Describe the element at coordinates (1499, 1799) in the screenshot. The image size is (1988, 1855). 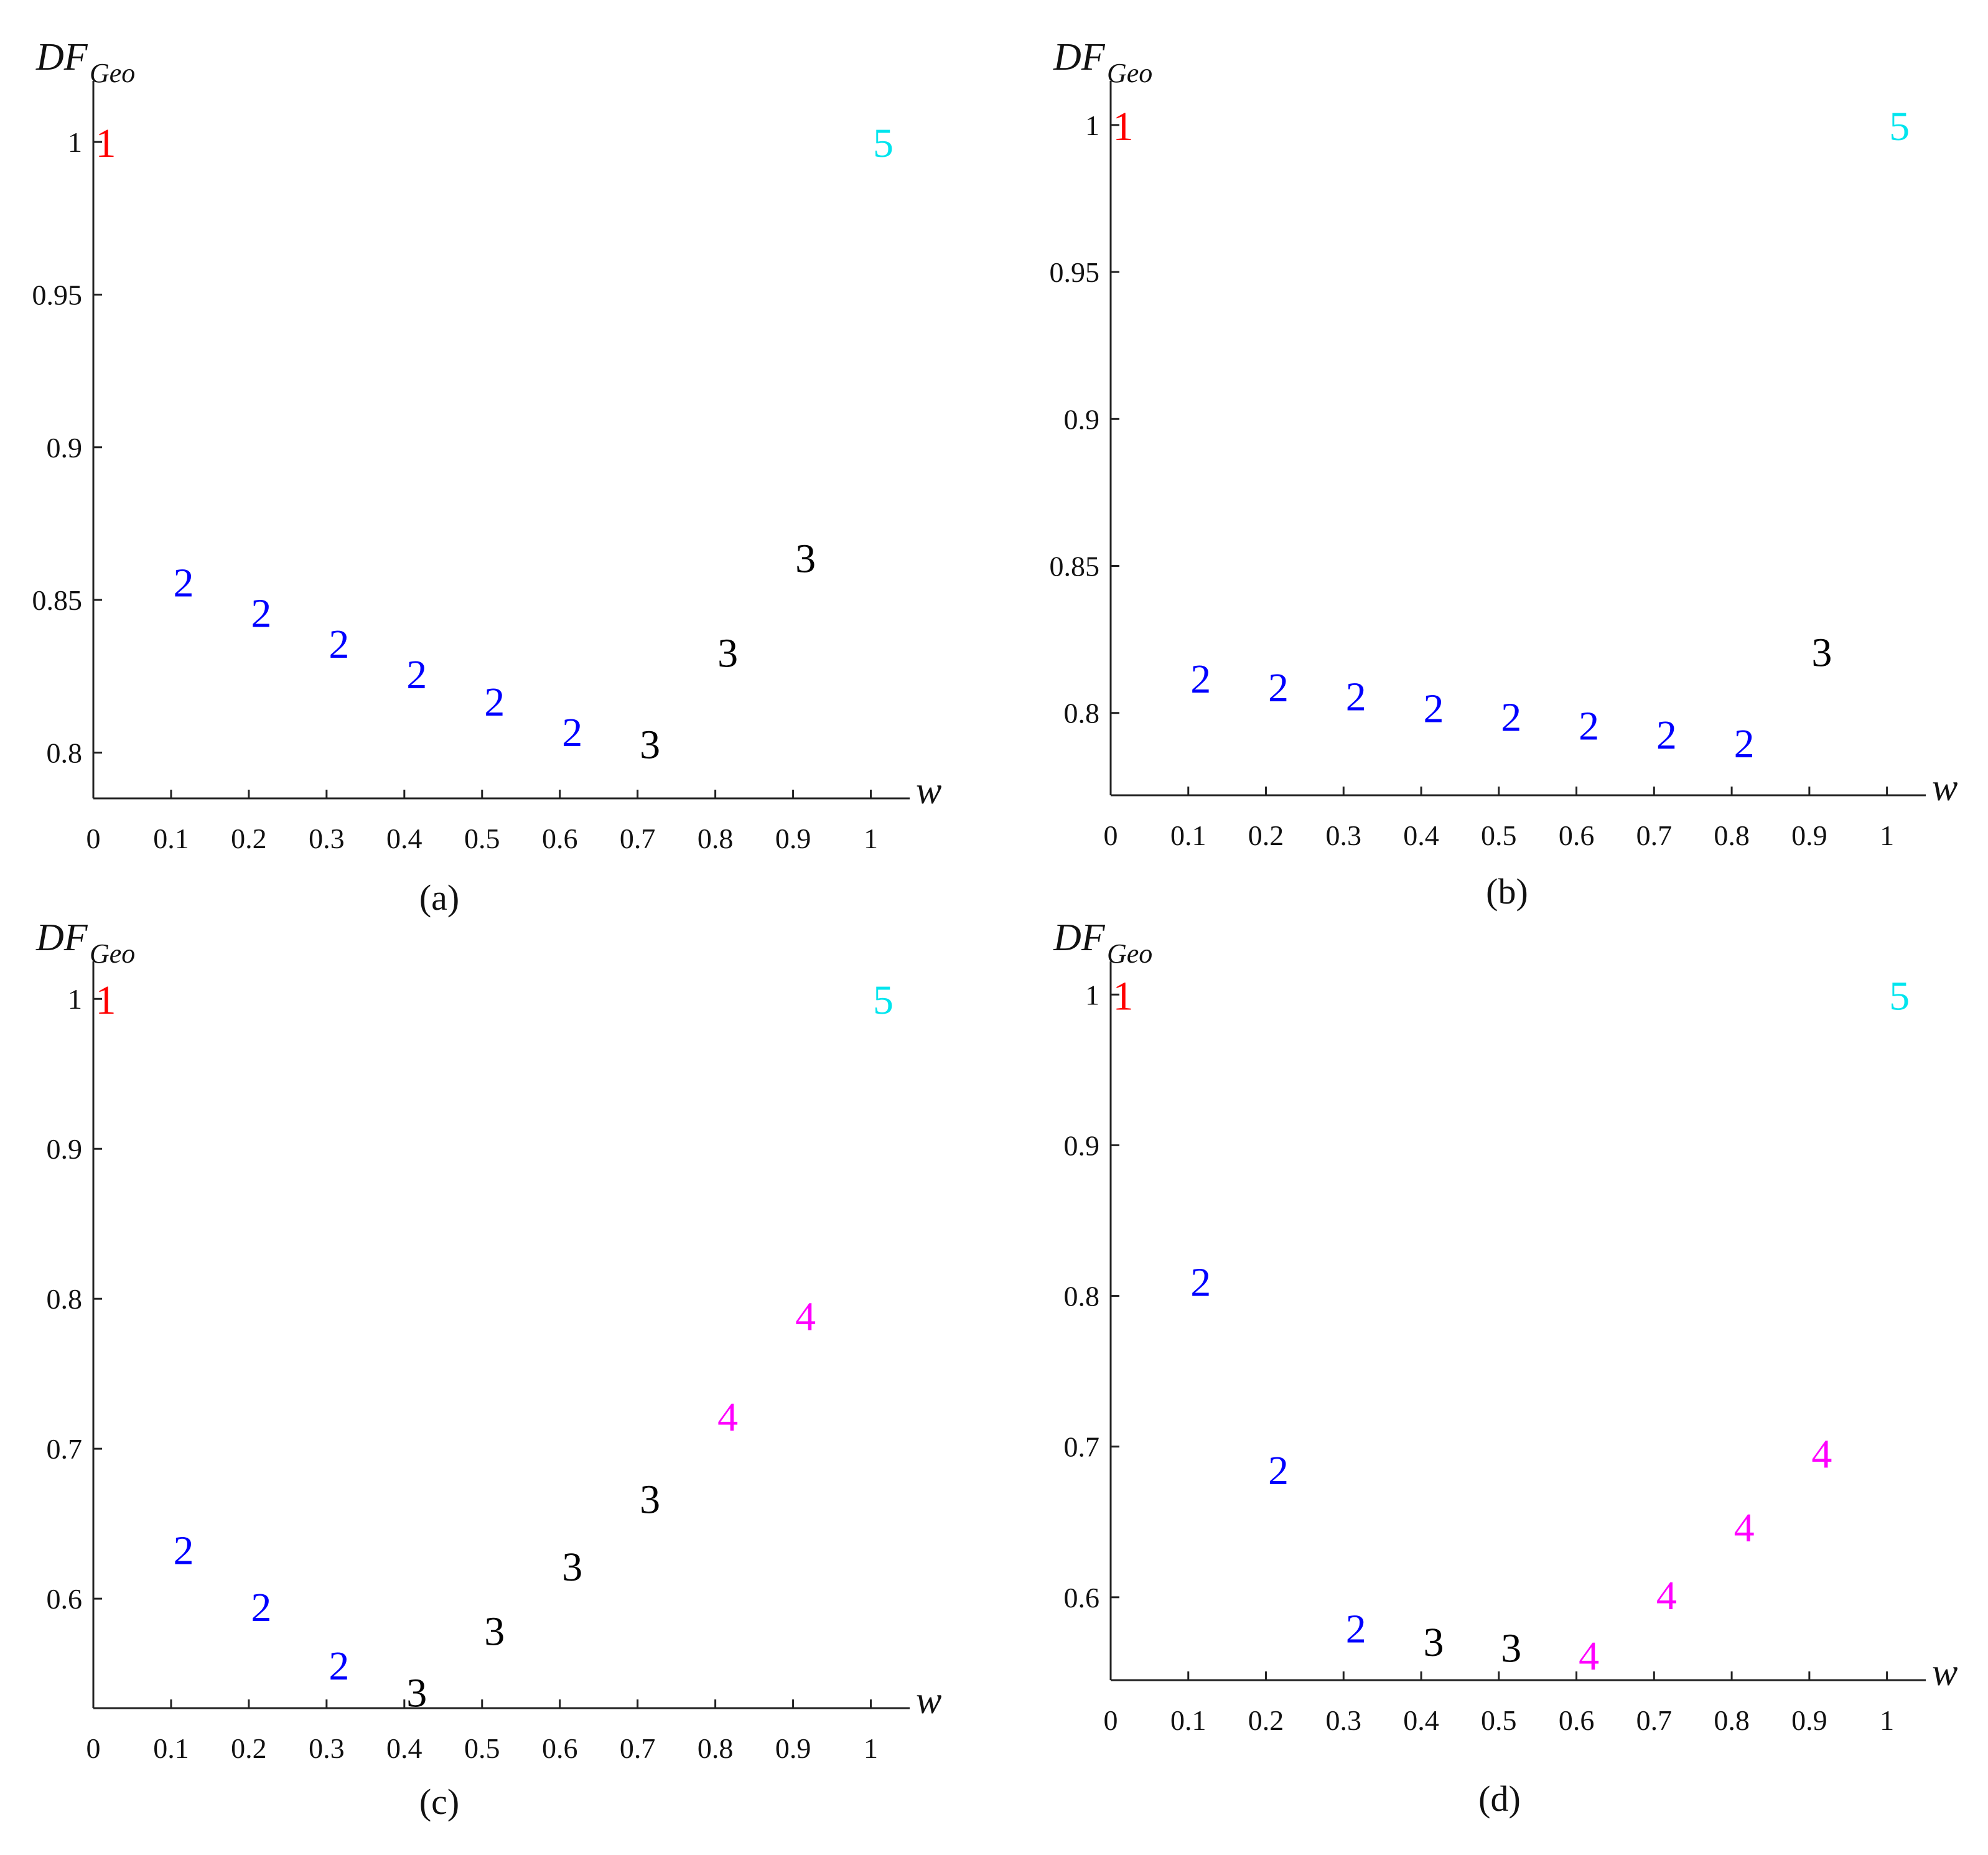
I see `panel-caption: (d)` at that location.